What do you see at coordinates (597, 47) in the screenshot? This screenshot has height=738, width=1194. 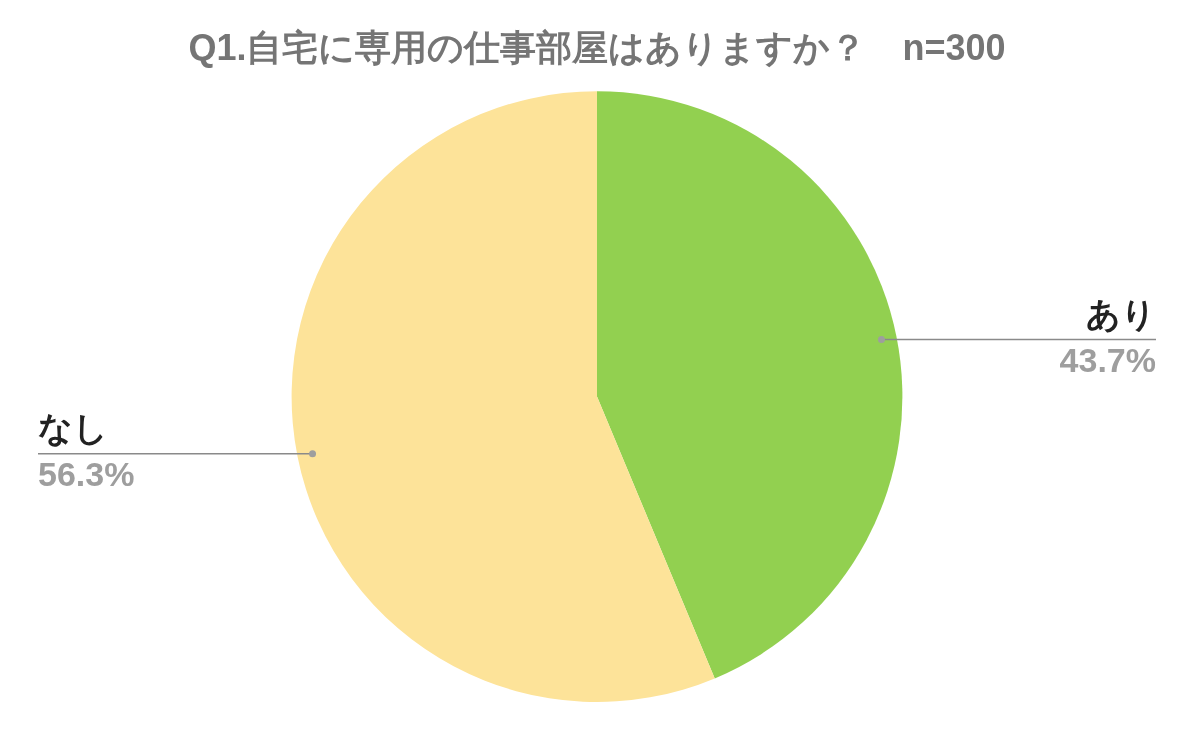 I see `chart-title: Q1.自宅に専用の仕事部屋はありますか？ n=300` at bounding box center [597, 47].